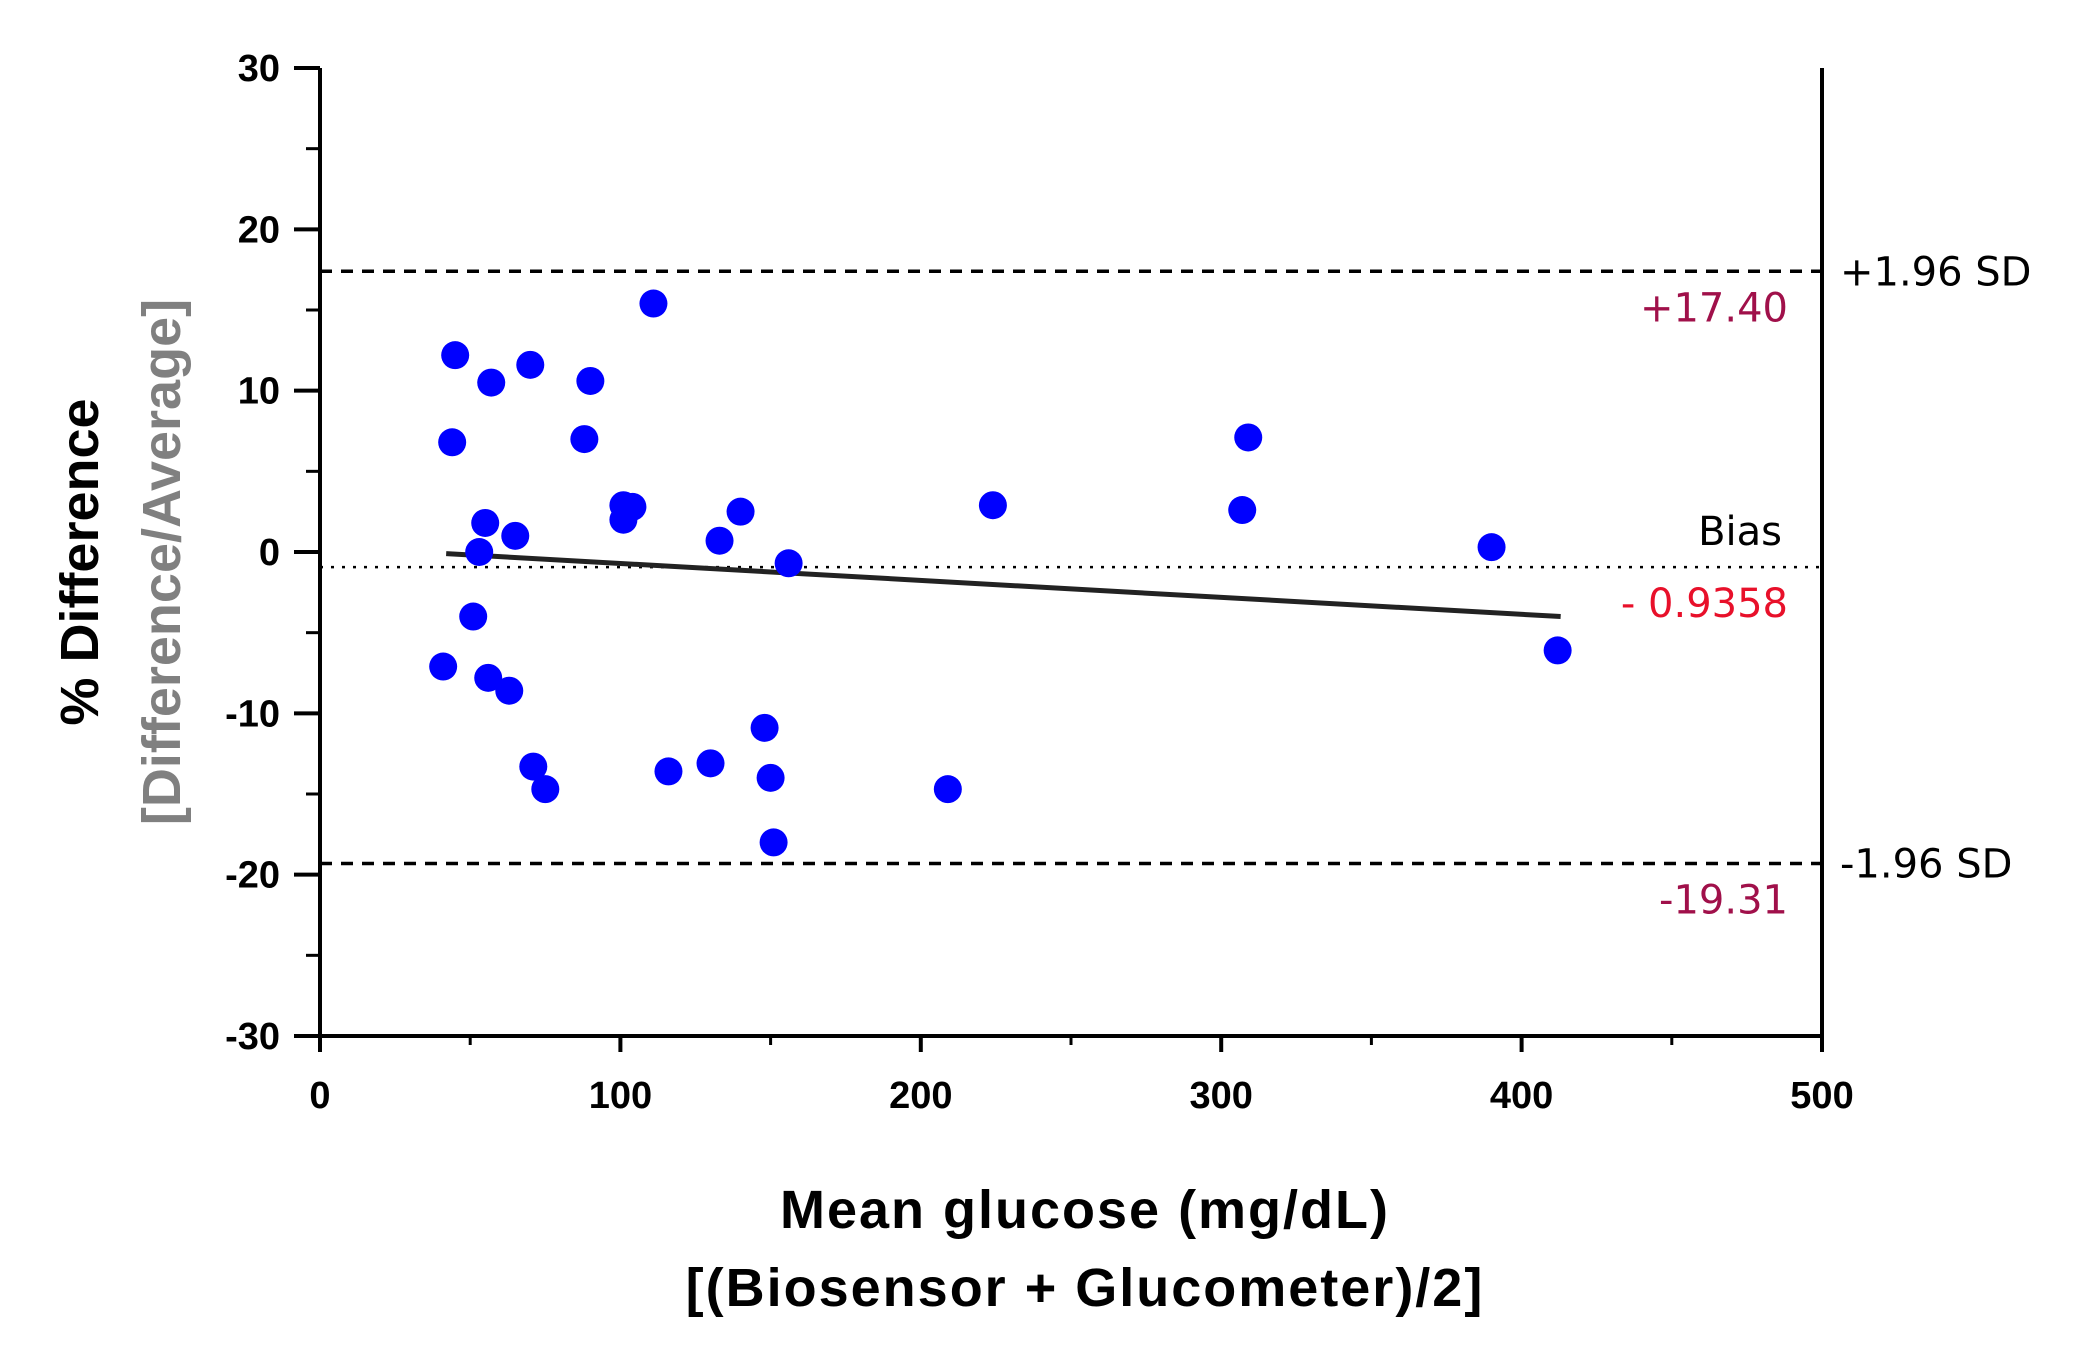 The image size is (2092, 1345). I want to click on lower-limit-label: -1.96 SD, so click(1926, 865).